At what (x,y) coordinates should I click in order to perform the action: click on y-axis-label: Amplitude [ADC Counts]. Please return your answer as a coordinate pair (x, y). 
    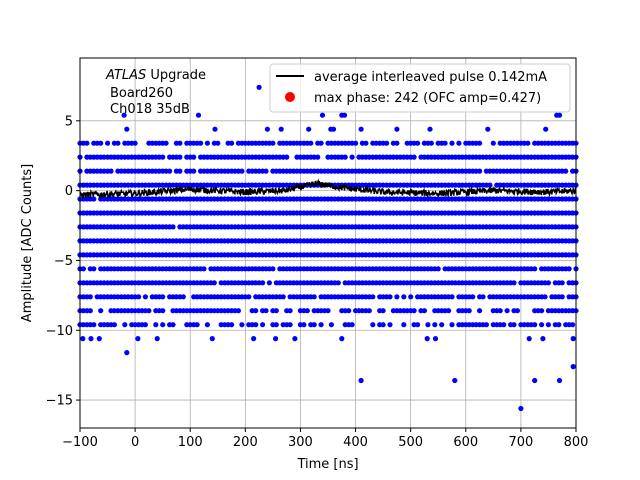
    Looking at the image, I should click on (27, 243).